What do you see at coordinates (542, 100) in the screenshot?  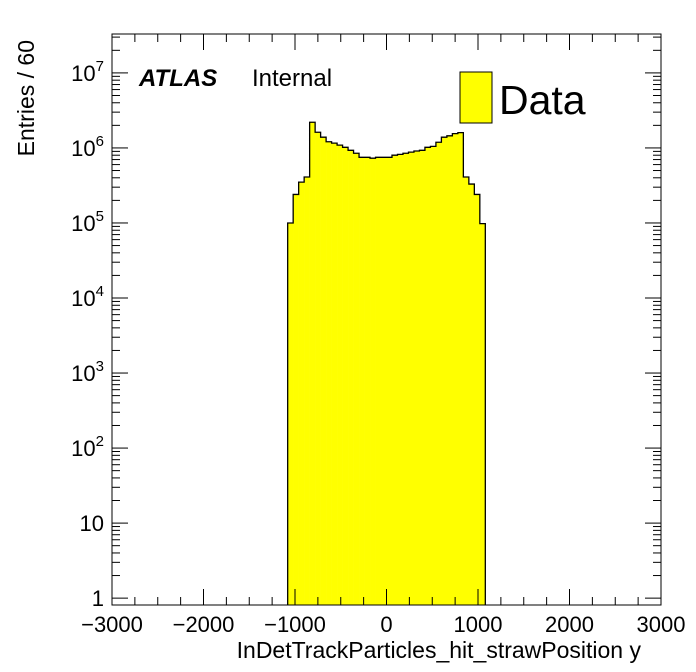 I see `legend-label-data: Data` at bounding box center [542, 100].